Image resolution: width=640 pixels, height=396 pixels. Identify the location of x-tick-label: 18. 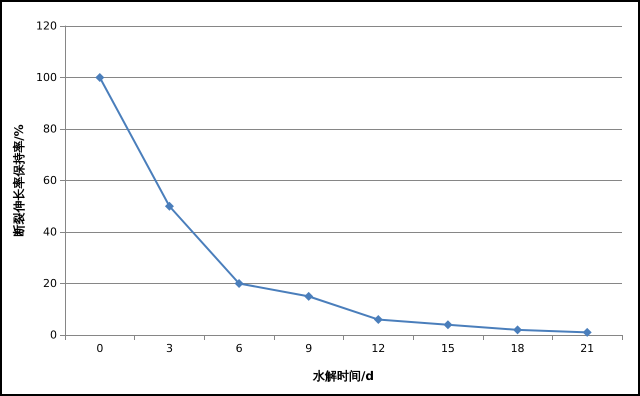
(517, 348).